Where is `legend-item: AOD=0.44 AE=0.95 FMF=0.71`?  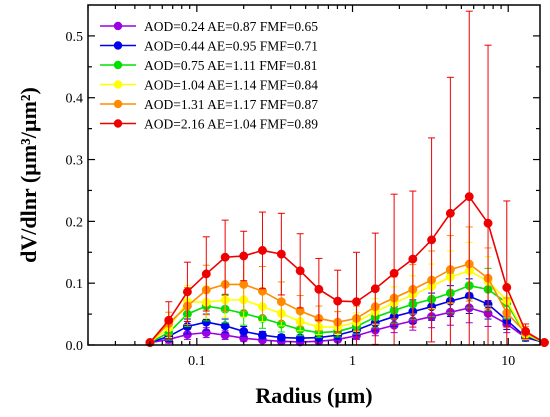 legend-item: AOD=0.44 AE=0.95 FMF=0.71 is located at coordinates (209, 46).